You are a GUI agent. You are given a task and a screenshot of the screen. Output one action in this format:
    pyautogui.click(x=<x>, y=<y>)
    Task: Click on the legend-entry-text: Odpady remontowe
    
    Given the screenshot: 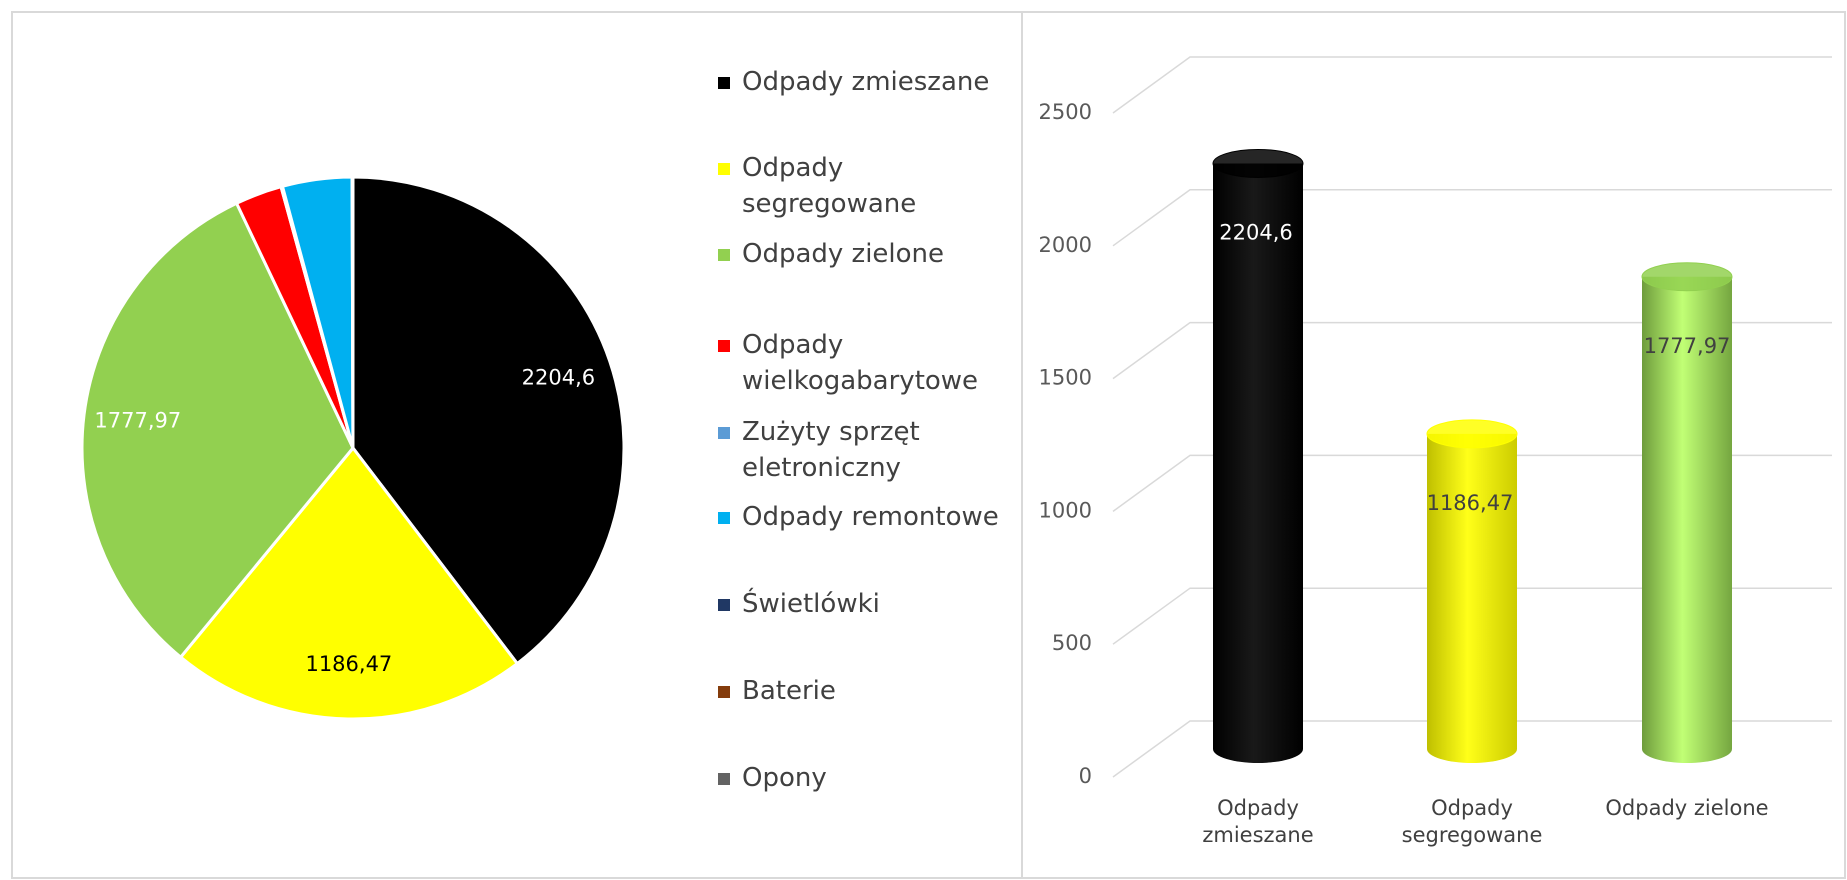 What is the action you would take?
    pyautogui.click(x=870, y=517)
    